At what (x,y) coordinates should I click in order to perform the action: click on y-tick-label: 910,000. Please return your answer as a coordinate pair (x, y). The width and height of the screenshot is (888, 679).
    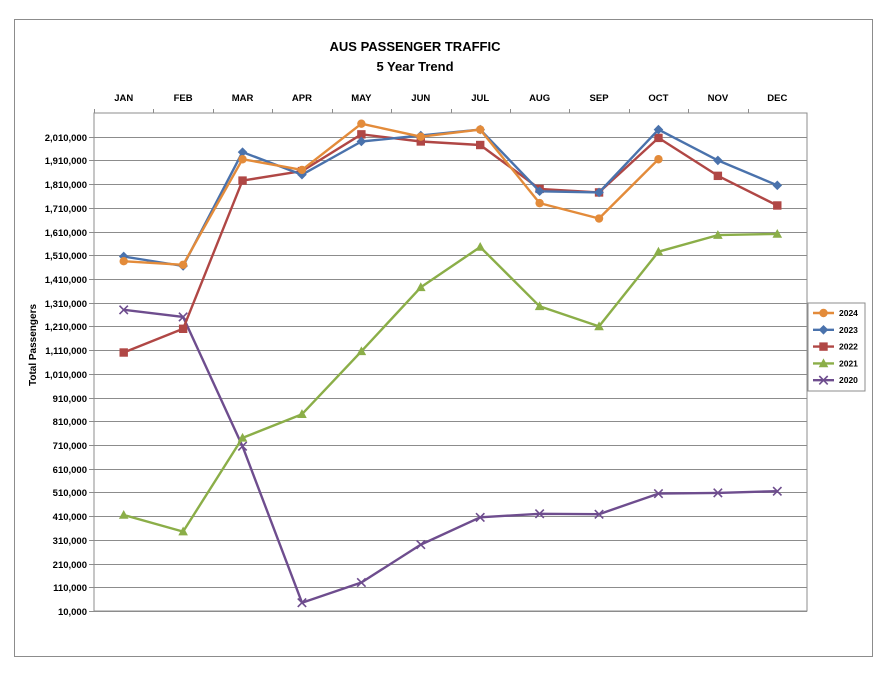
    Looking at the image, I should click on (70, 399).